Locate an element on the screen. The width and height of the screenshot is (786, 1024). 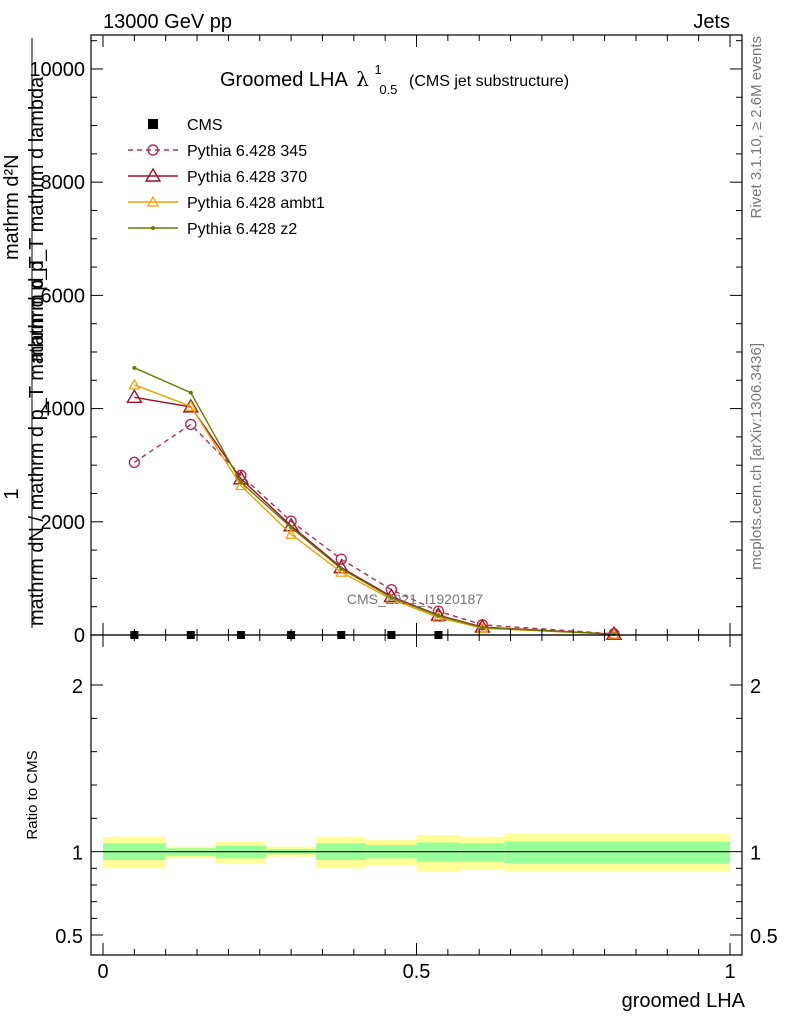
plot-title-suffix: (CMS jet substructure) is located at coordinates (489, 81).